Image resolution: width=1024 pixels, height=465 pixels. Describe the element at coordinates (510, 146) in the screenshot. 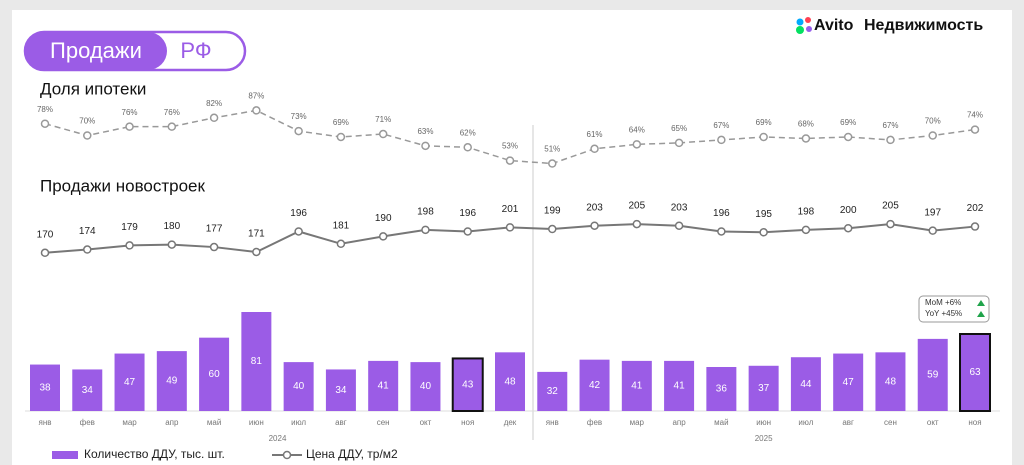

I see `value-label: 53%` at that location.